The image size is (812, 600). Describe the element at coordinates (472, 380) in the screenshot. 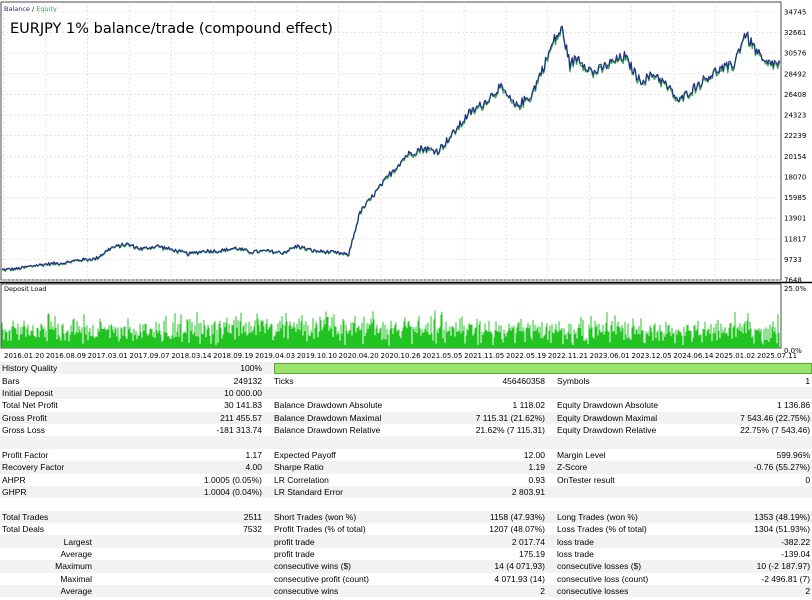

I see `ticks-value: 456460358` at that location.